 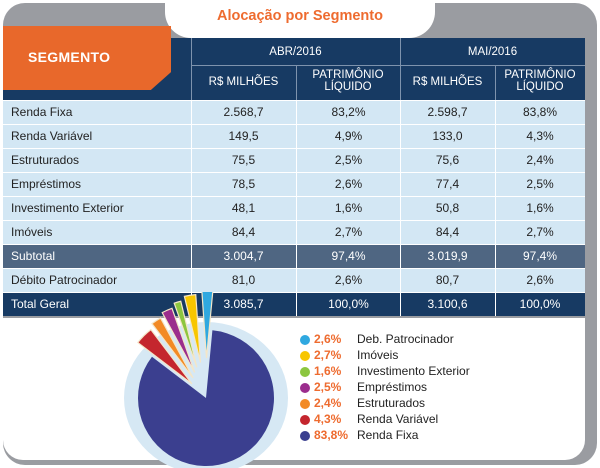 What do you see at coordinates (243, 256) in the screenshot?
I see `abr-value: 3.004,7` at bounding box center [243, 256].